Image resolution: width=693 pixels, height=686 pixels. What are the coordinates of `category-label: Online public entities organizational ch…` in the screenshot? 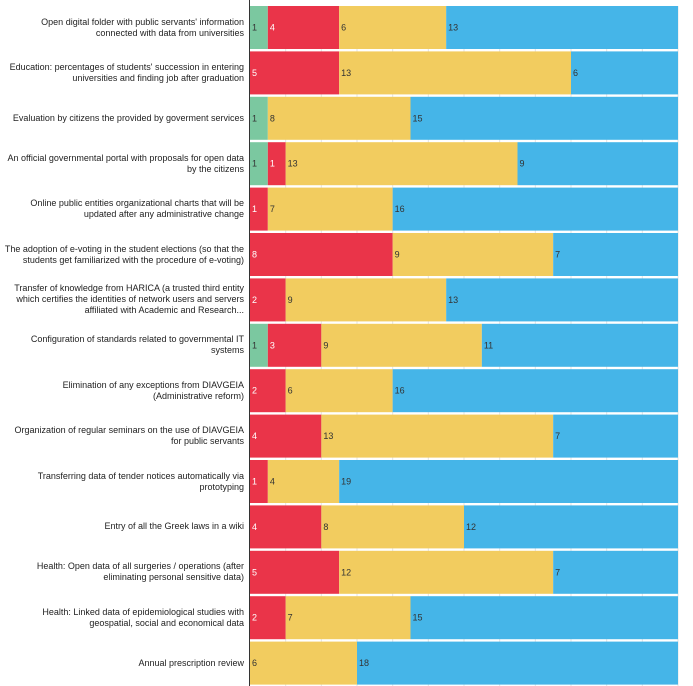 It's located at (124, 209).